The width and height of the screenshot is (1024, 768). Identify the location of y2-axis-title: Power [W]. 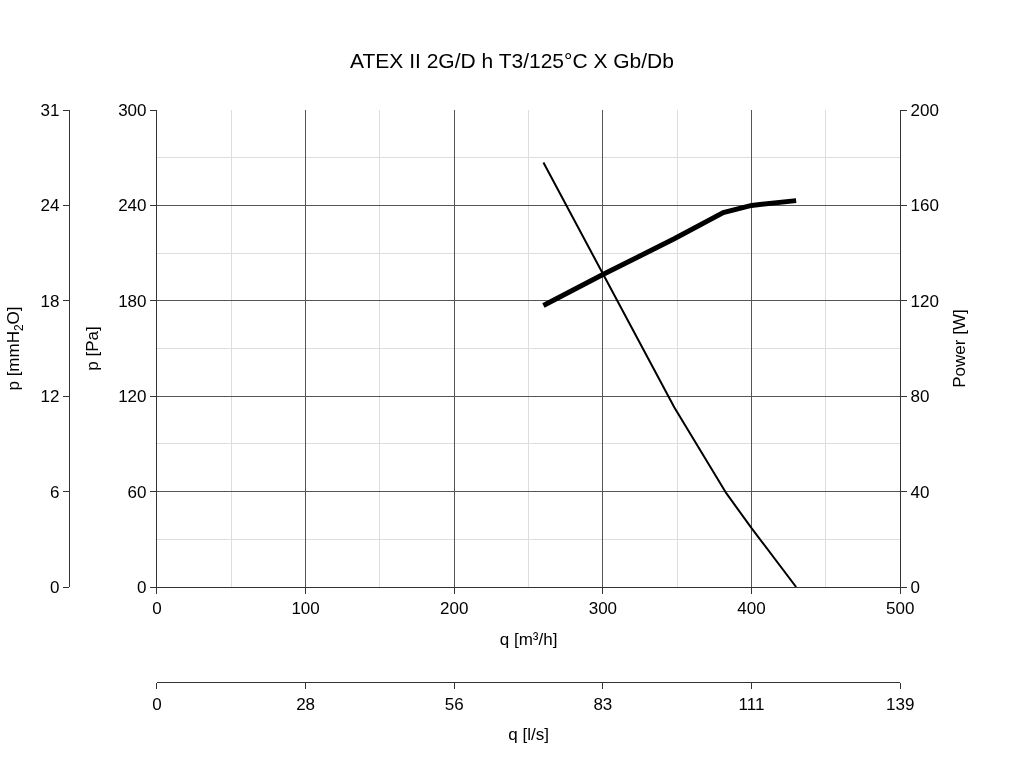
(960, 348).